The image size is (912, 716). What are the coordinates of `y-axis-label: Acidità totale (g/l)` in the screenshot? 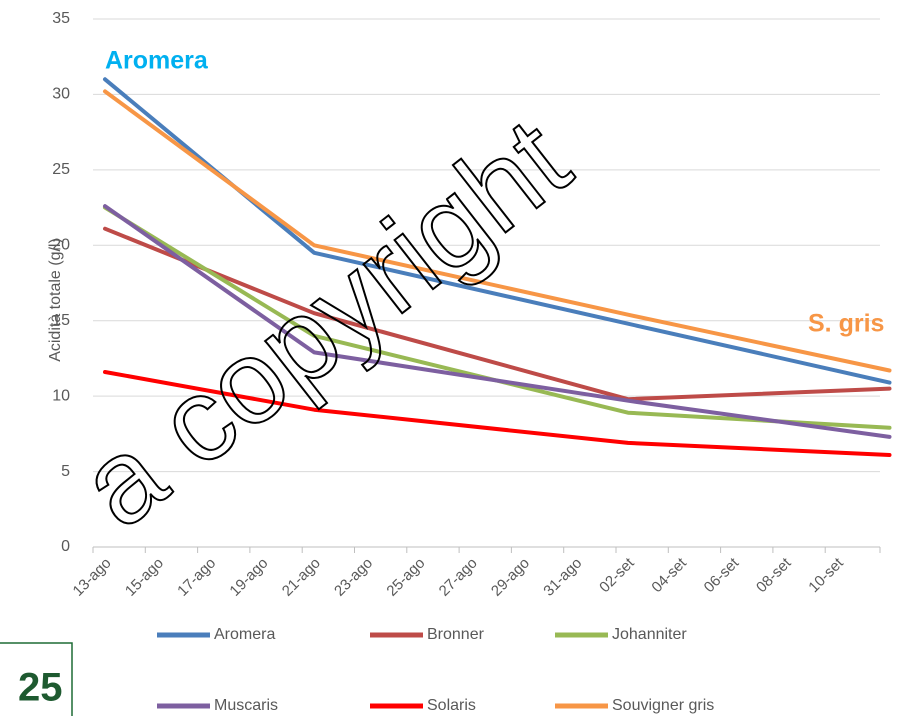 It's located at (55, 300).